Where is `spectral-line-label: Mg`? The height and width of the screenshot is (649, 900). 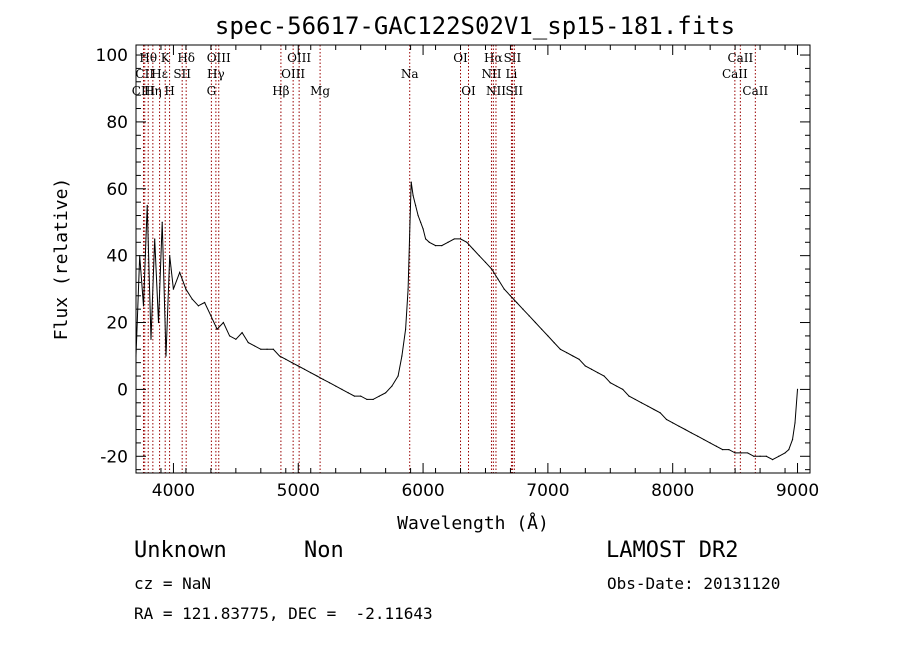
spectral-line-label: Mg is located at coordinates (320, 91).